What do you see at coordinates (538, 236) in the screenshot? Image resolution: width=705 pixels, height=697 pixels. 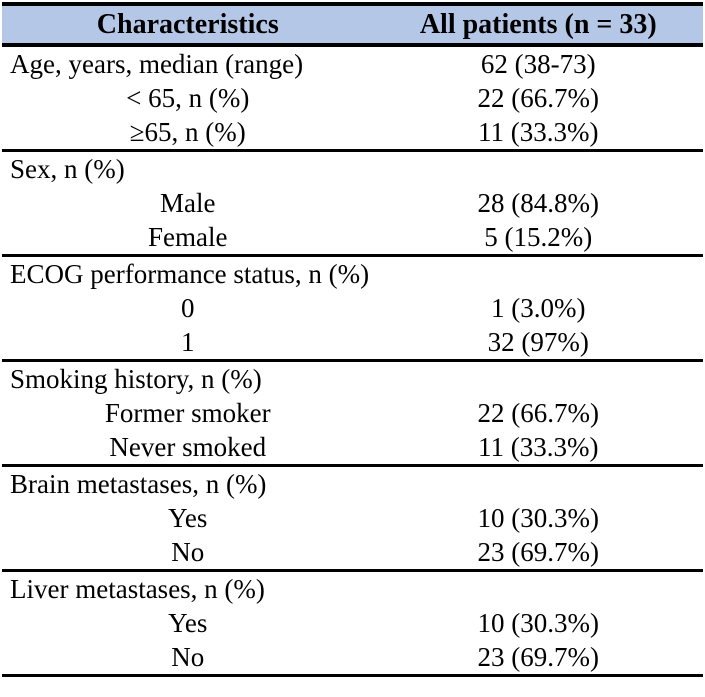 I see `row-value: 5 (15.2%)` at bounding box center [538, 236].